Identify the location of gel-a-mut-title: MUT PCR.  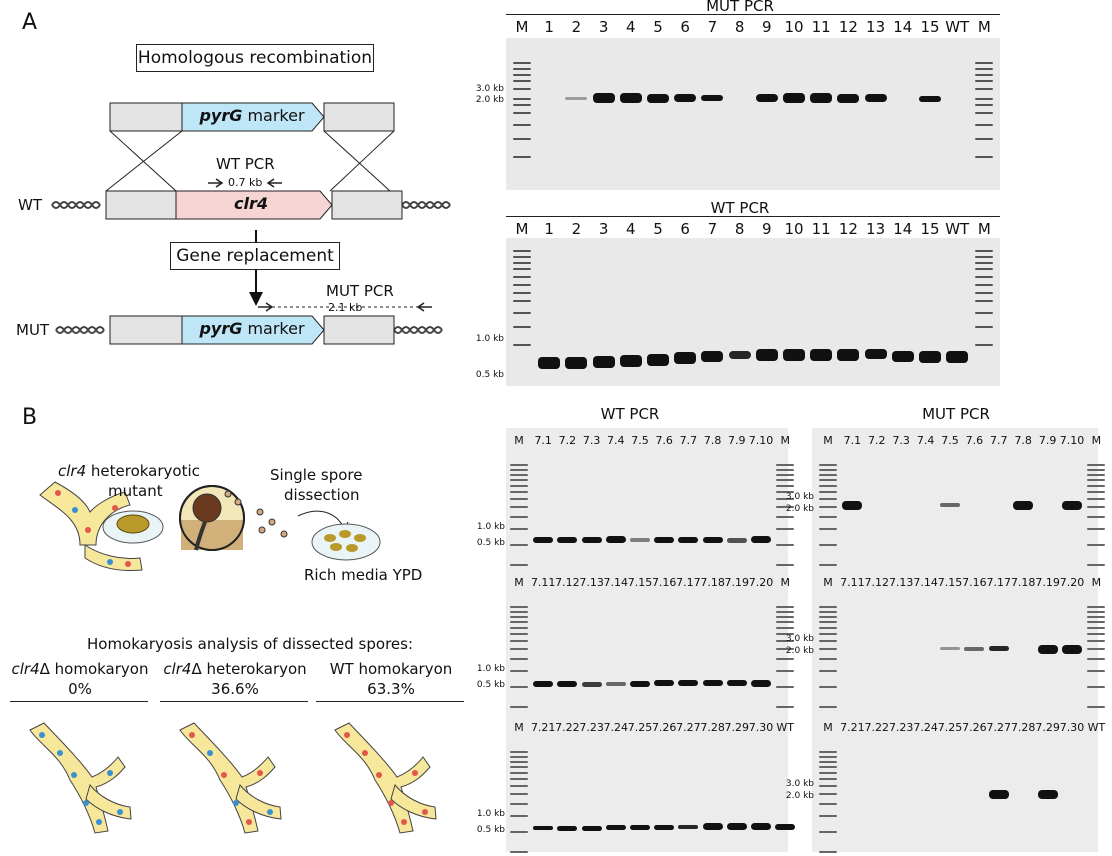
(740, 7).